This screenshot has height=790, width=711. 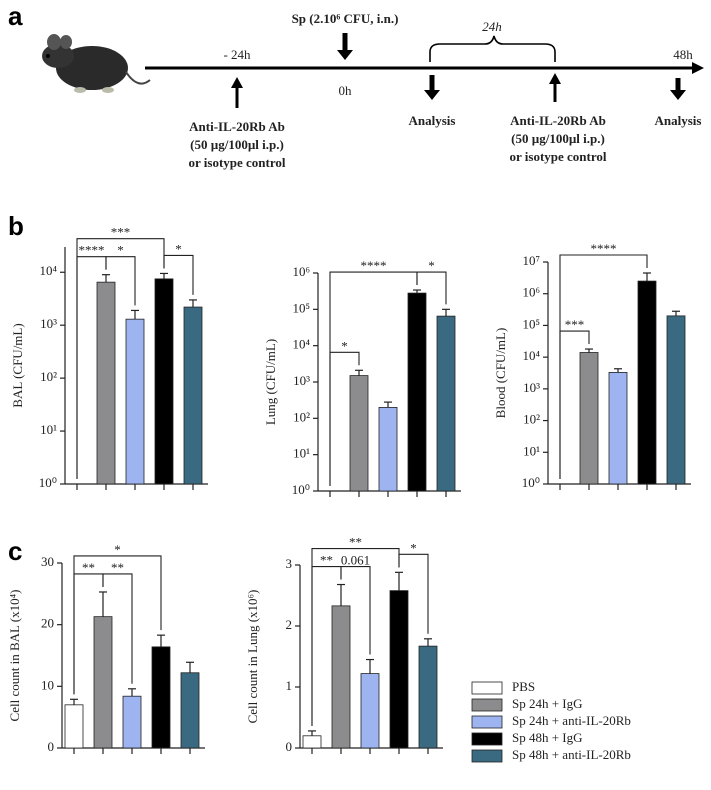 What do you see at coordinates (14, 656) in the screenshot?
I see `y-axis-label: Cell count in BAL (x10⁴)` at bounding box center [14, 656].